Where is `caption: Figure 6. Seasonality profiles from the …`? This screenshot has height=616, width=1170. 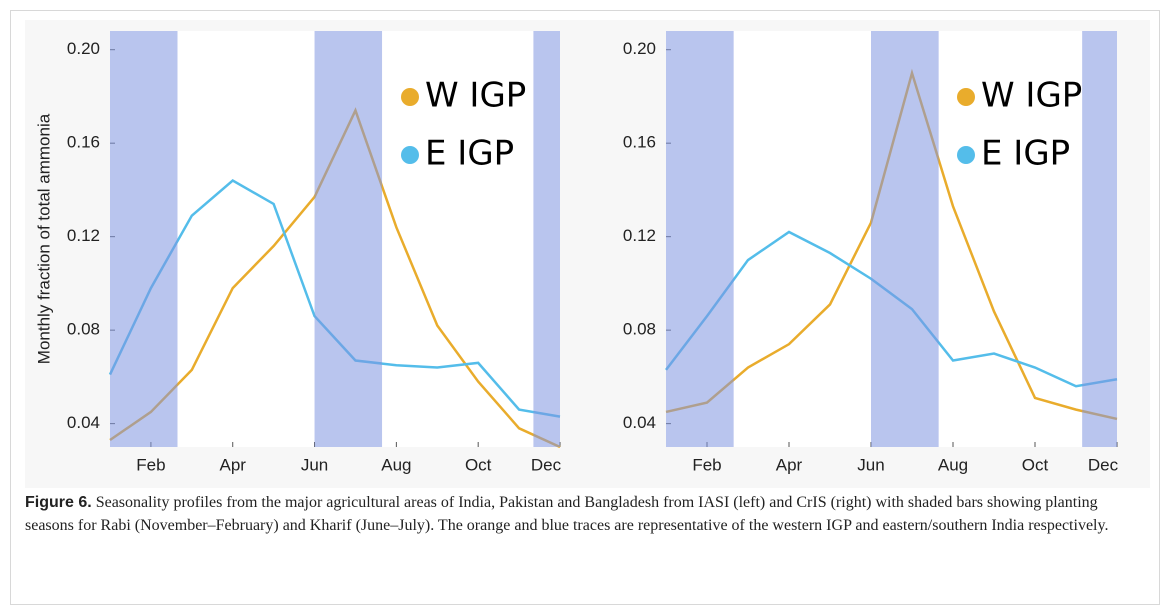
caption: Figure 6. Seasonality profiles from the … is located at coordinates (582, 514).